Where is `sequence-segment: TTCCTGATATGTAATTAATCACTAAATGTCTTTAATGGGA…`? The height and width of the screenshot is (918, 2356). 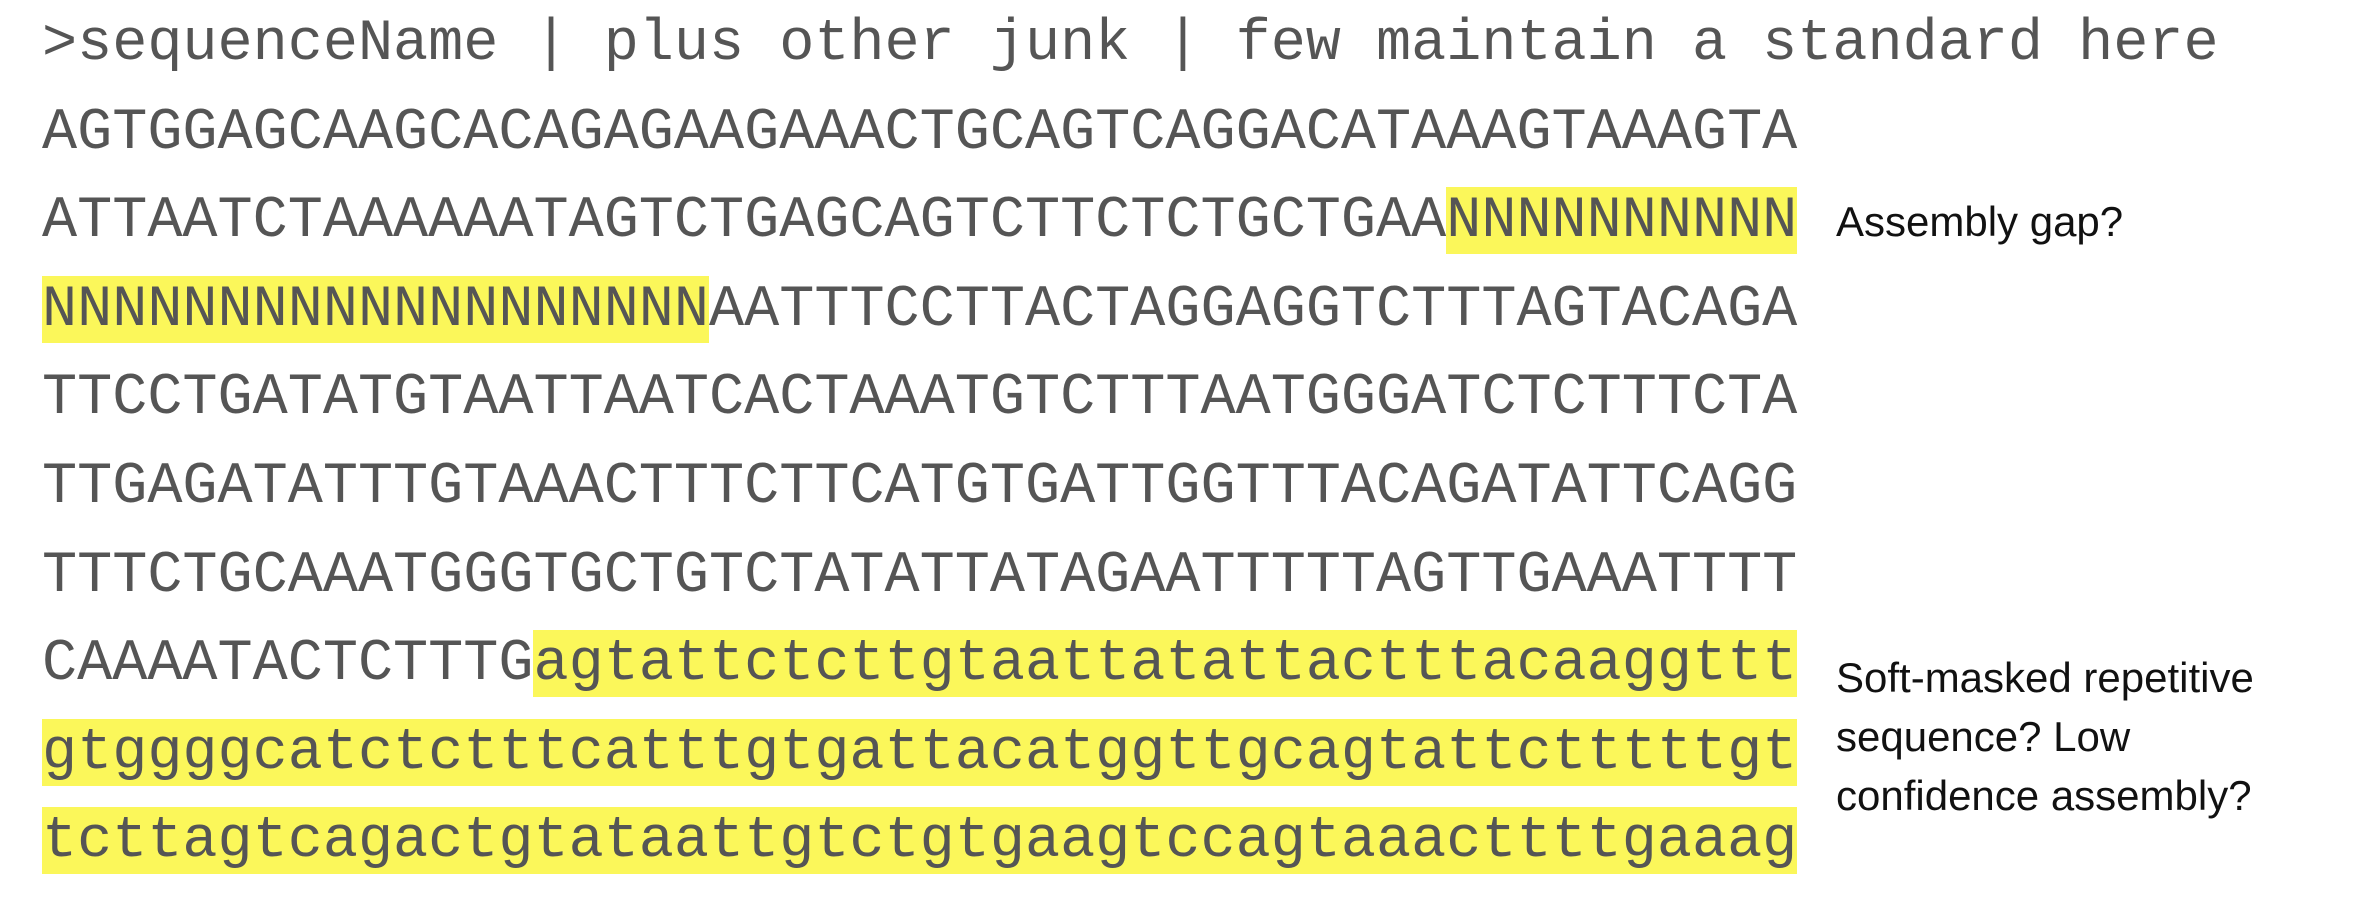
sequence-segment: TTCCTGATATGTAATTAATCACTAAATGTCTTTAATGGGA… is located at coordinates (920, 398).